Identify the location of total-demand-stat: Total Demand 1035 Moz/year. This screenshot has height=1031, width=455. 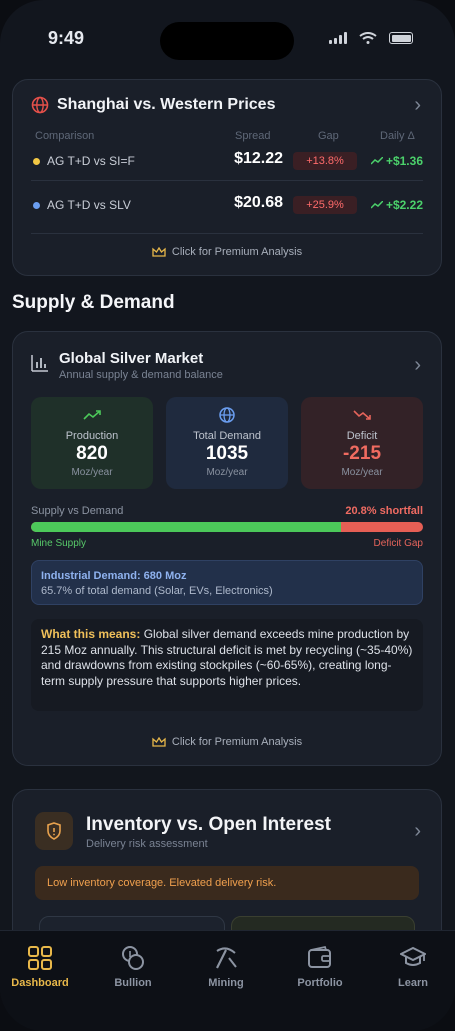
(227, 443).